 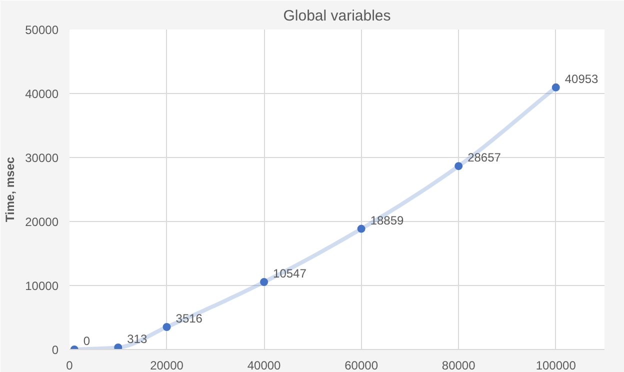 What do you see at coordinates (556, 365) in the screenshot?
I see `x-tick-label: 100000` at bounding box center [556, 365].